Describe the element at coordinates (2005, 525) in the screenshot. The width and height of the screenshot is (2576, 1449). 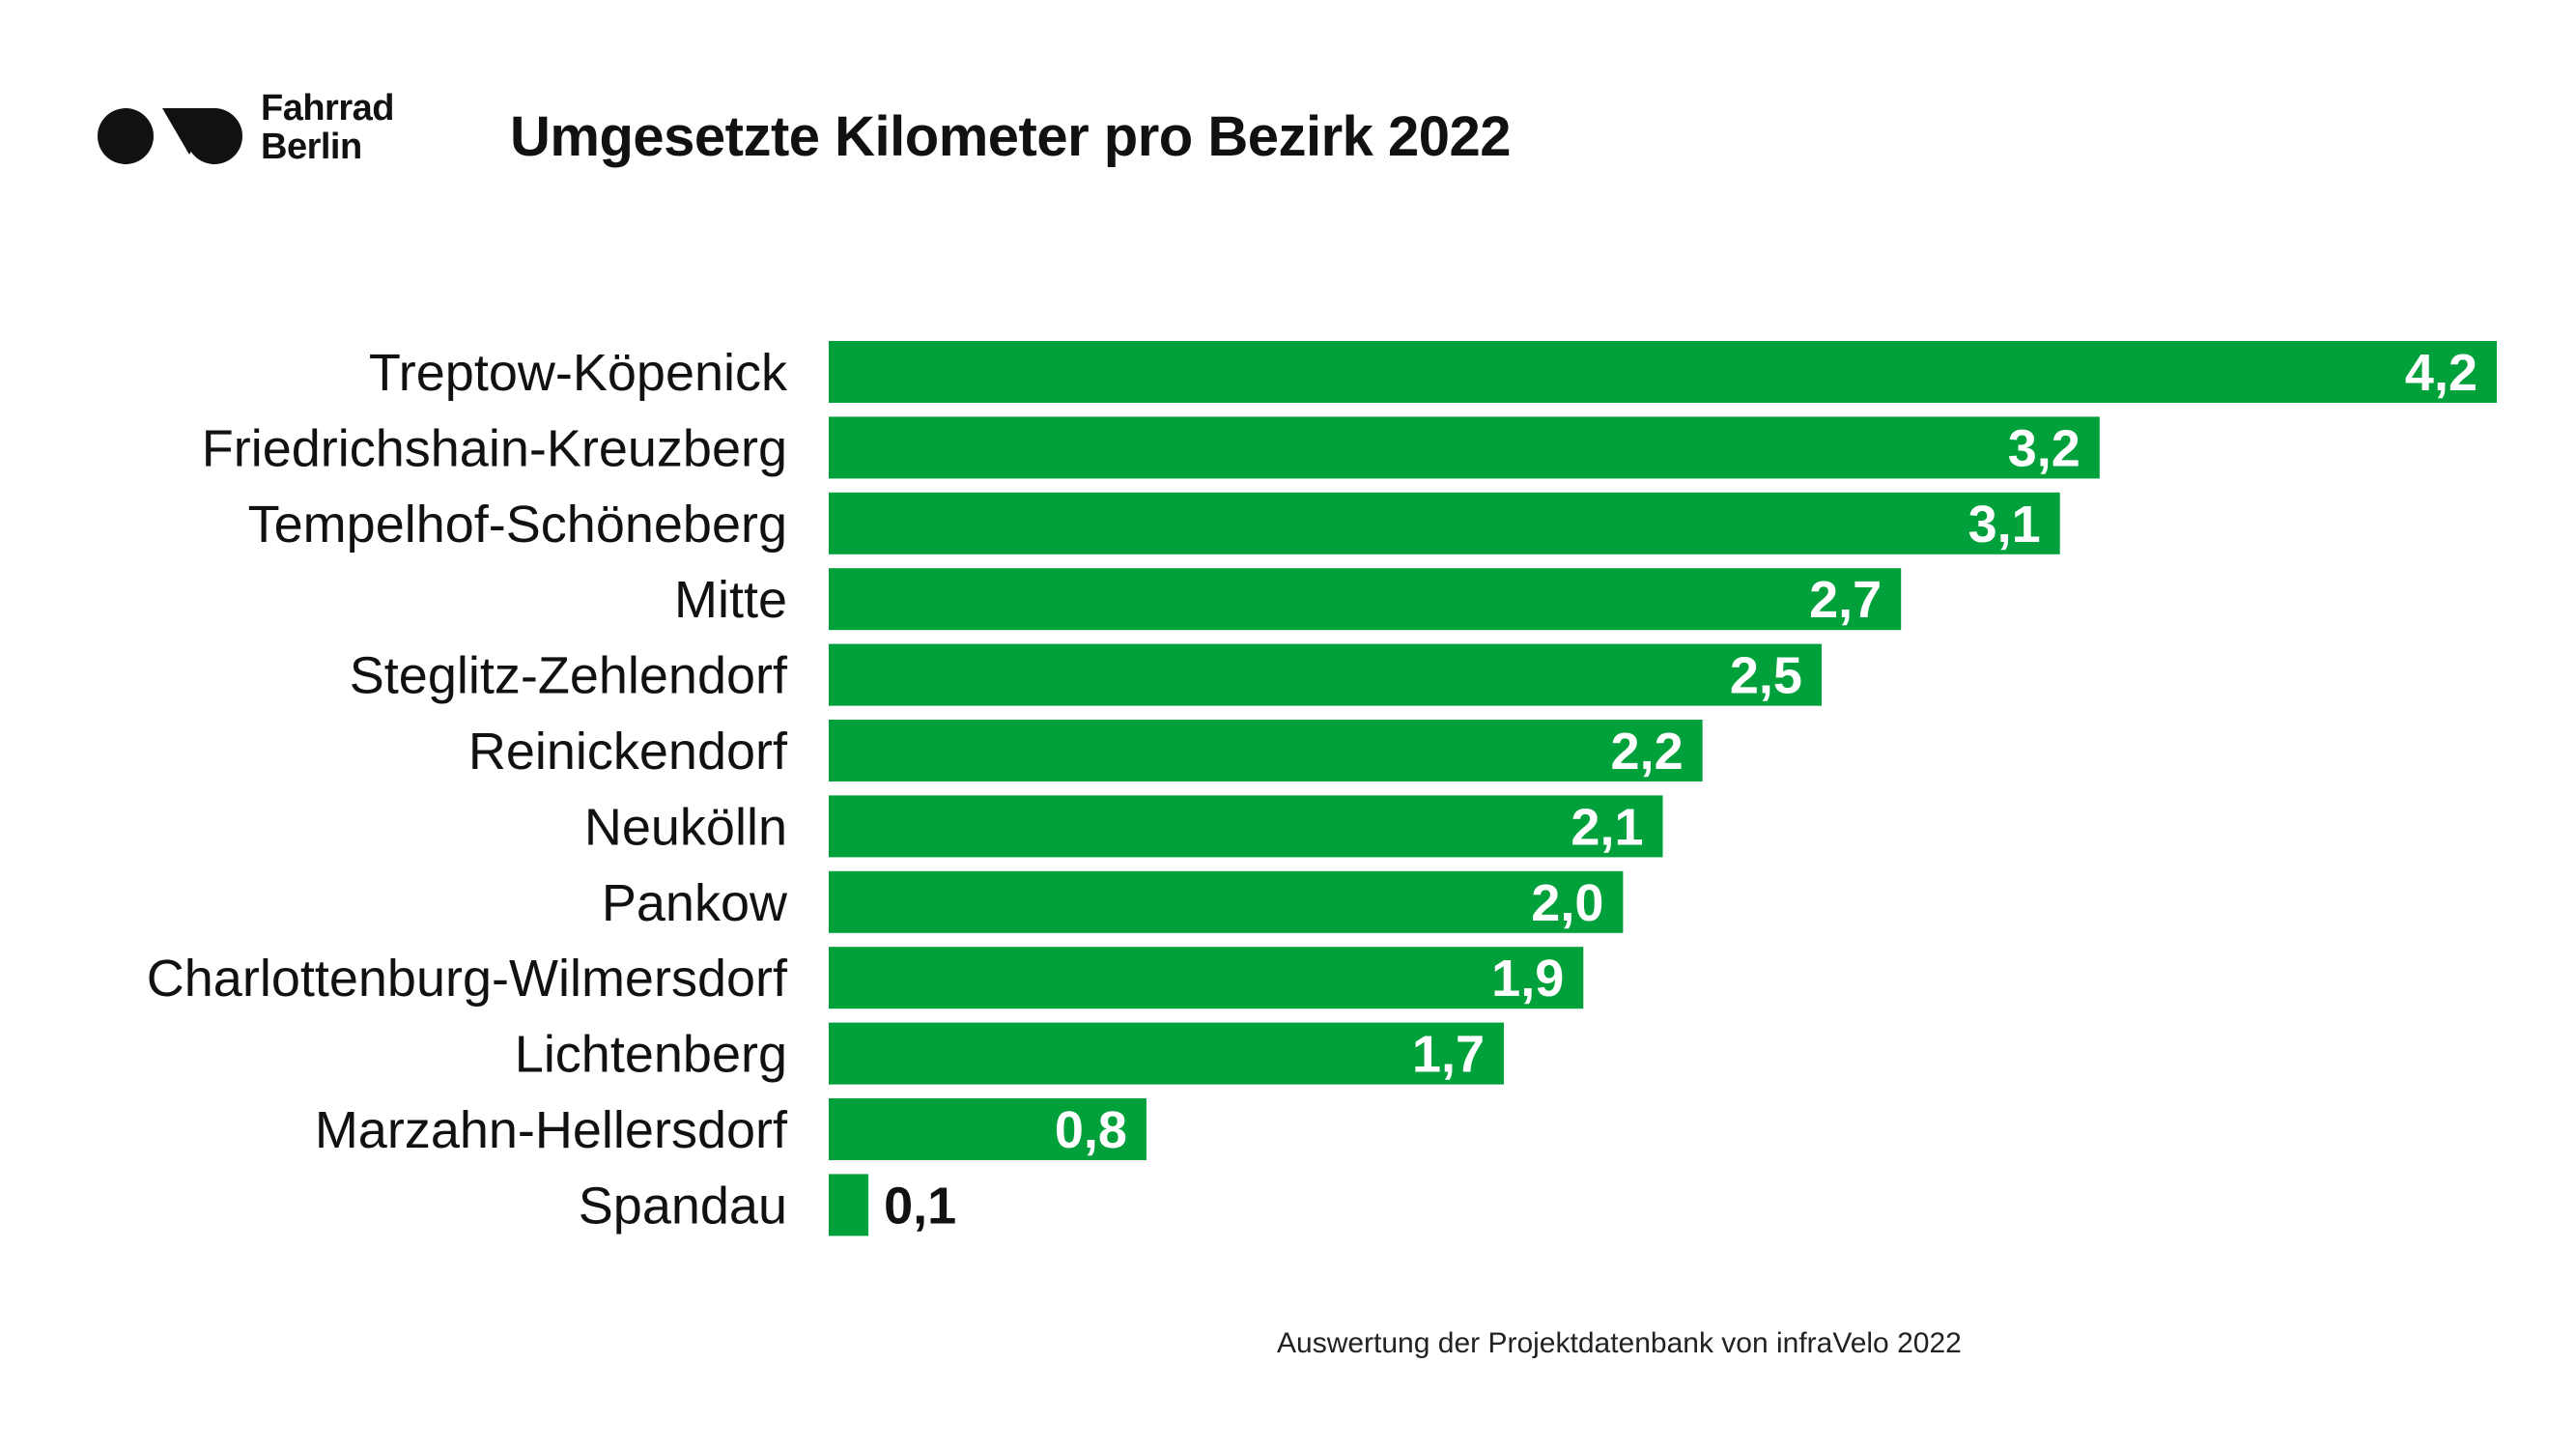
I see `value-label: 3,1` at that location.